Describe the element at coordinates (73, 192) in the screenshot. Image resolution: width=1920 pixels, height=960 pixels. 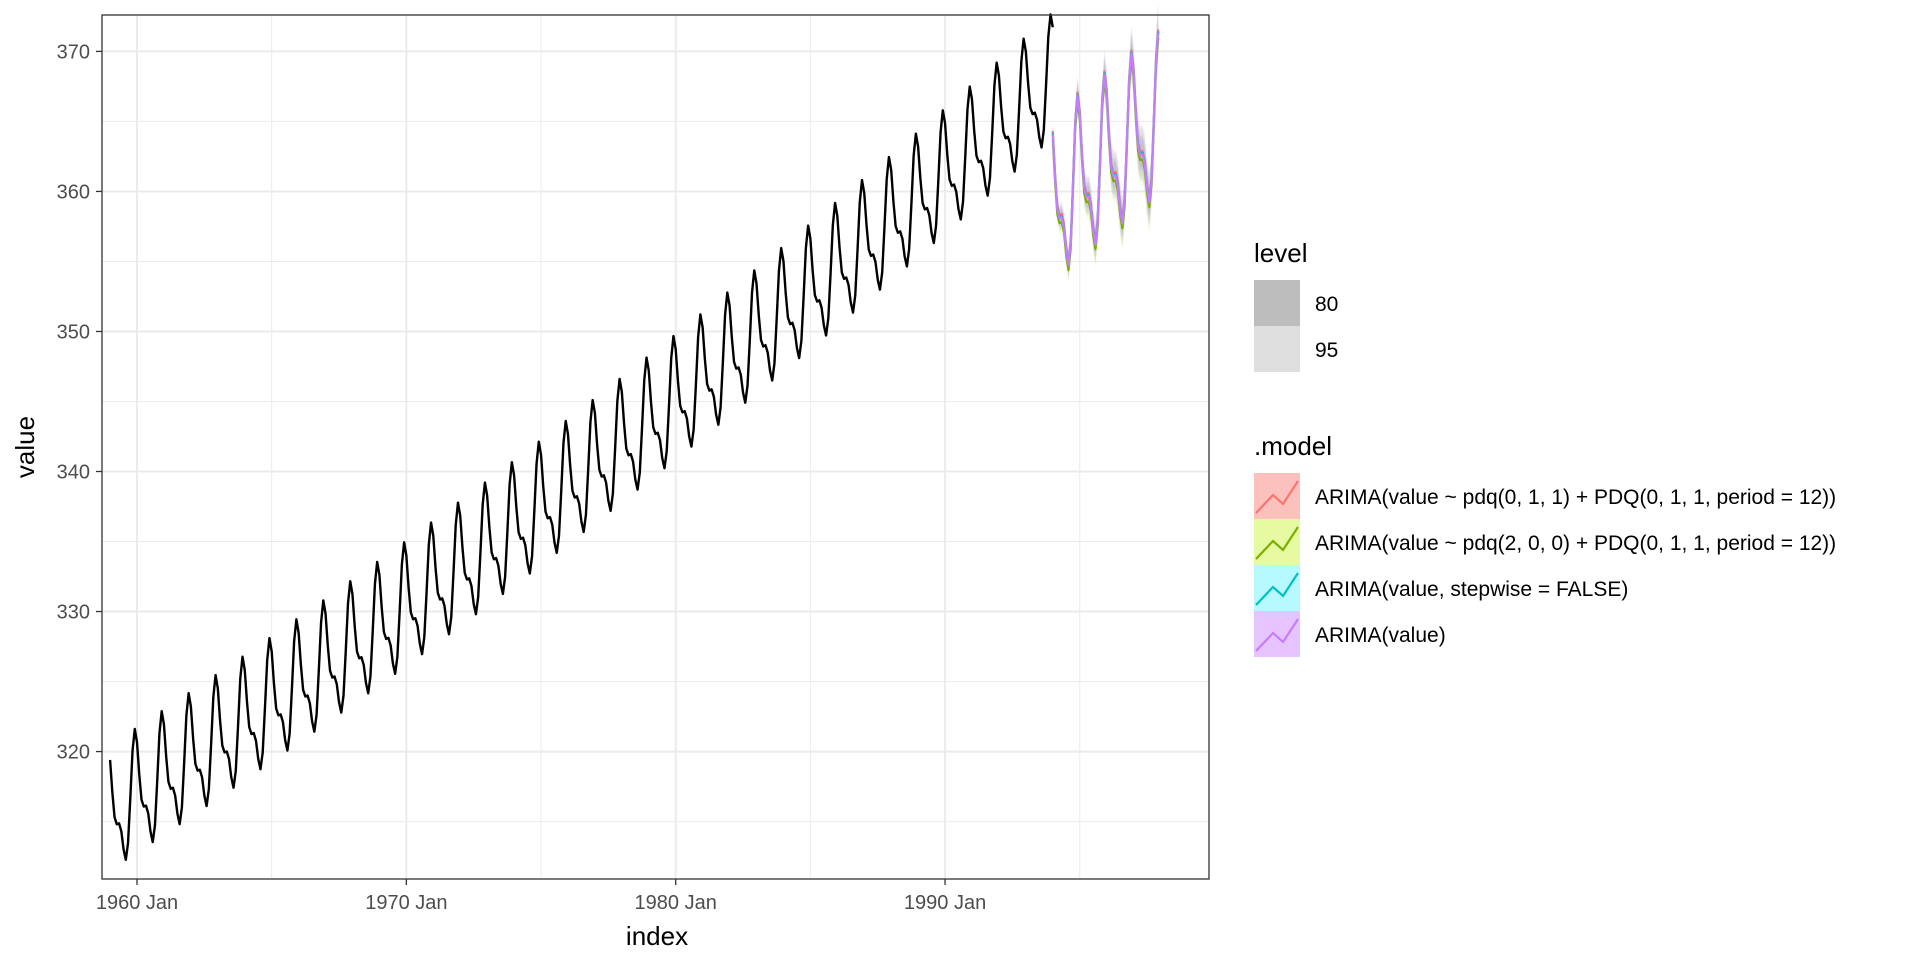
I see `y-tick-label: 360` at that location.